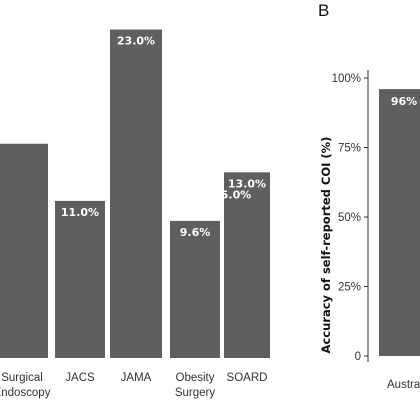  Describe the element at coordinates (195, 378) in the screenshot. I see `x-tick-label: Obesity` at that location.